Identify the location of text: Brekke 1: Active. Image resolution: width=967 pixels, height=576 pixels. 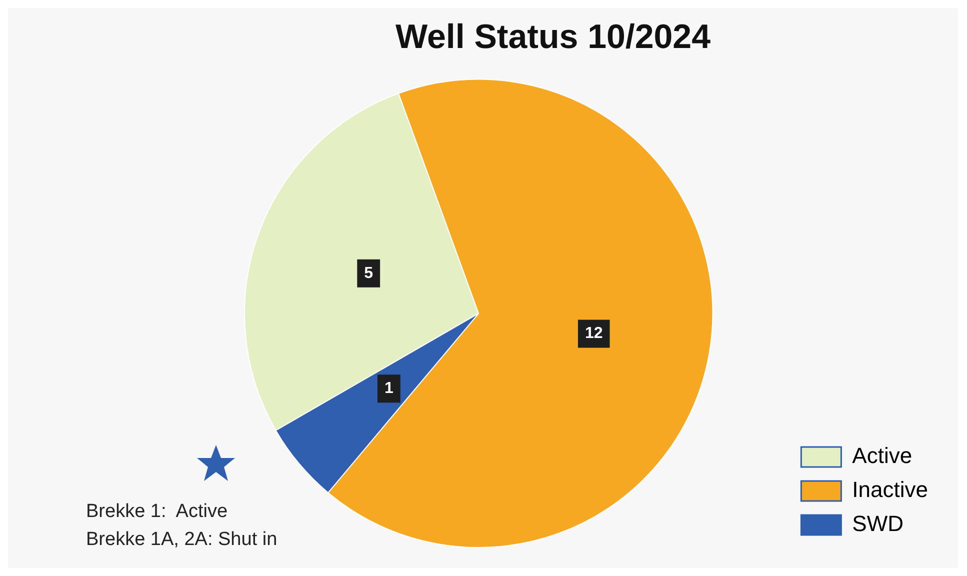
(157, 512).